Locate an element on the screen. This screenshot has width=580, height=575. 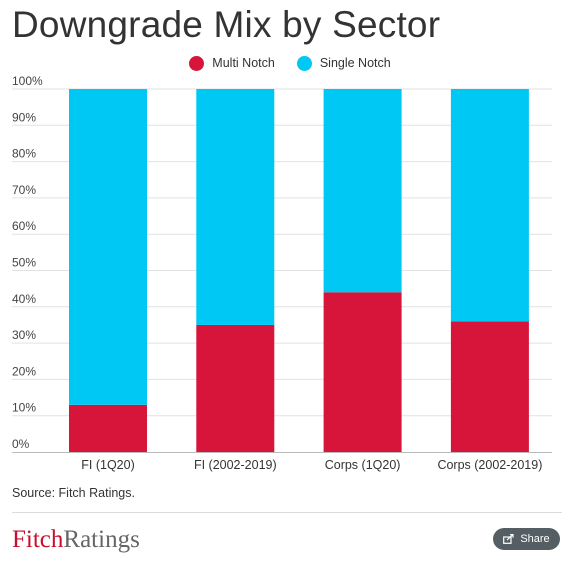
y-axis-ticks: 0% 10% 20% 30% 40% 50% 60% 70% 80% 90% 100% is located at coordinates (27, 262).